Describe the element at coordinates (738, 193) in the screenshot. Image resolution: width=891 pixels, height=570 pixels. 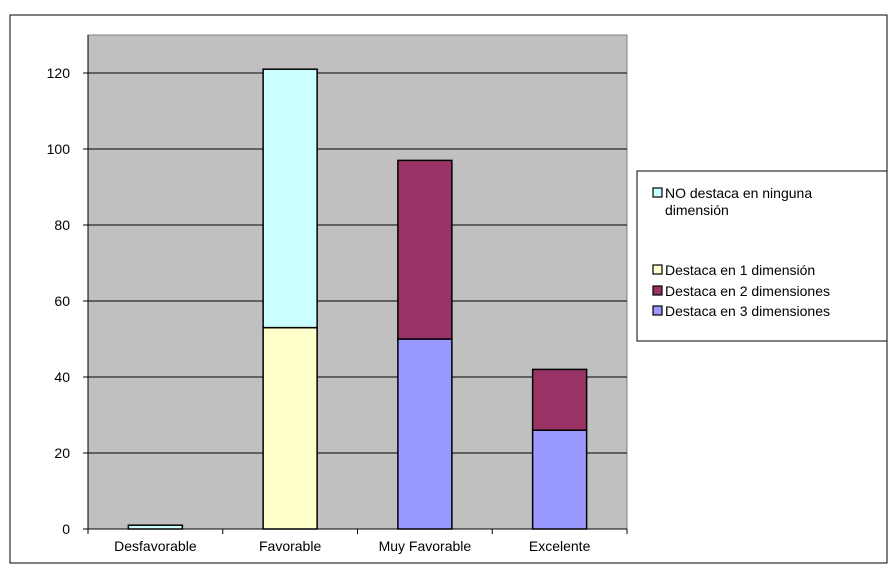
I see `legend-label: NO destaca en ninguna` at that location.